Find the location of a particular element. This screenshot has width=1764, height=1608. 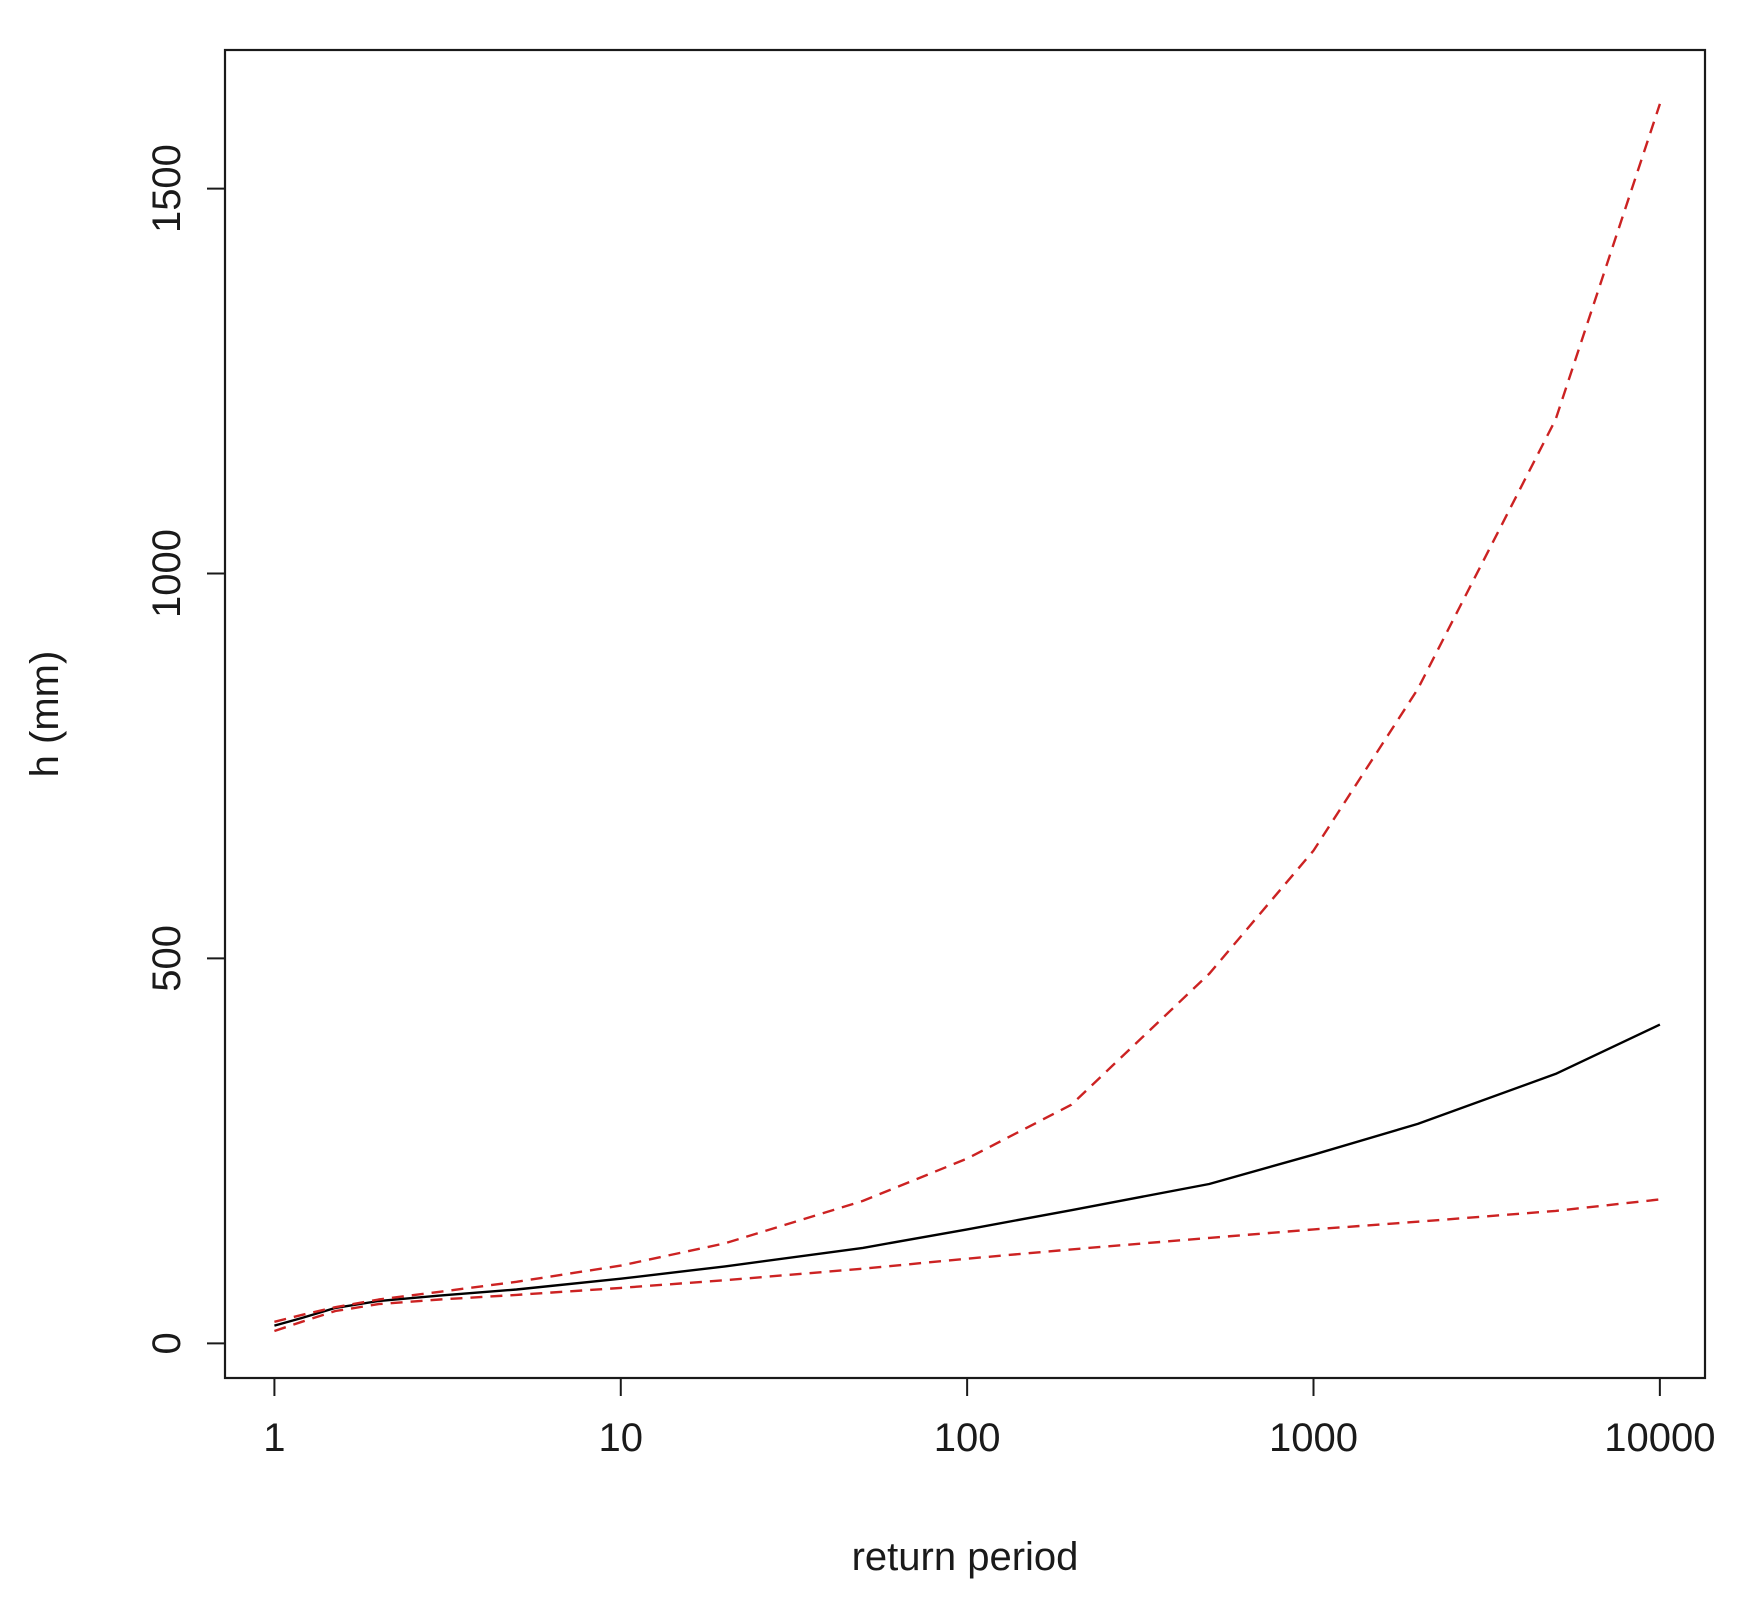

y-axis-title: h (mm) is located at coordinates (45, 714).